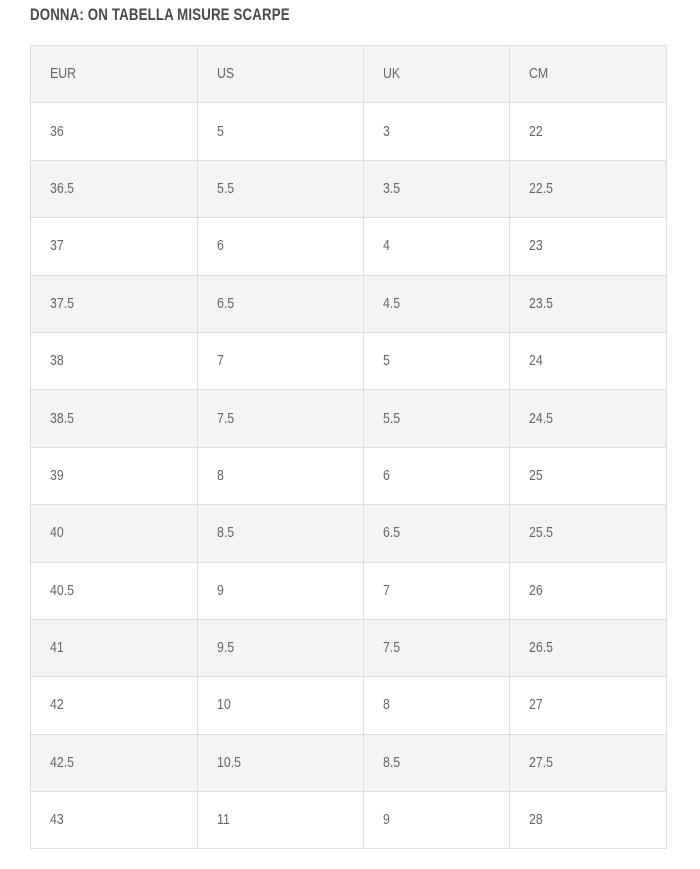 The image size is (700, 869). I want to click on table-cell-text: 10.5, so click(228, 762).